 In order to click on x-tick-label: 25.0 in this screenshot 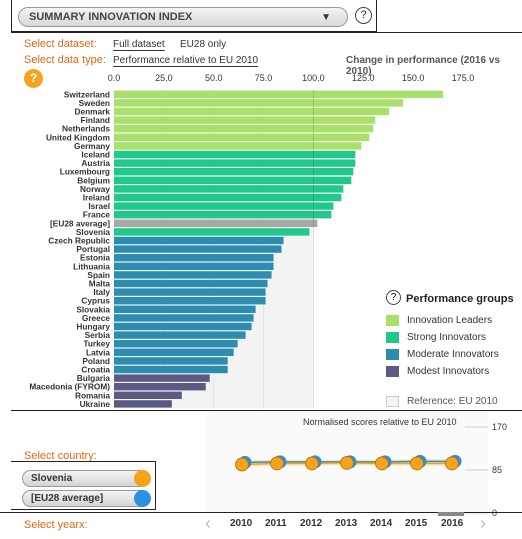, I will do `click(164, 78)`.